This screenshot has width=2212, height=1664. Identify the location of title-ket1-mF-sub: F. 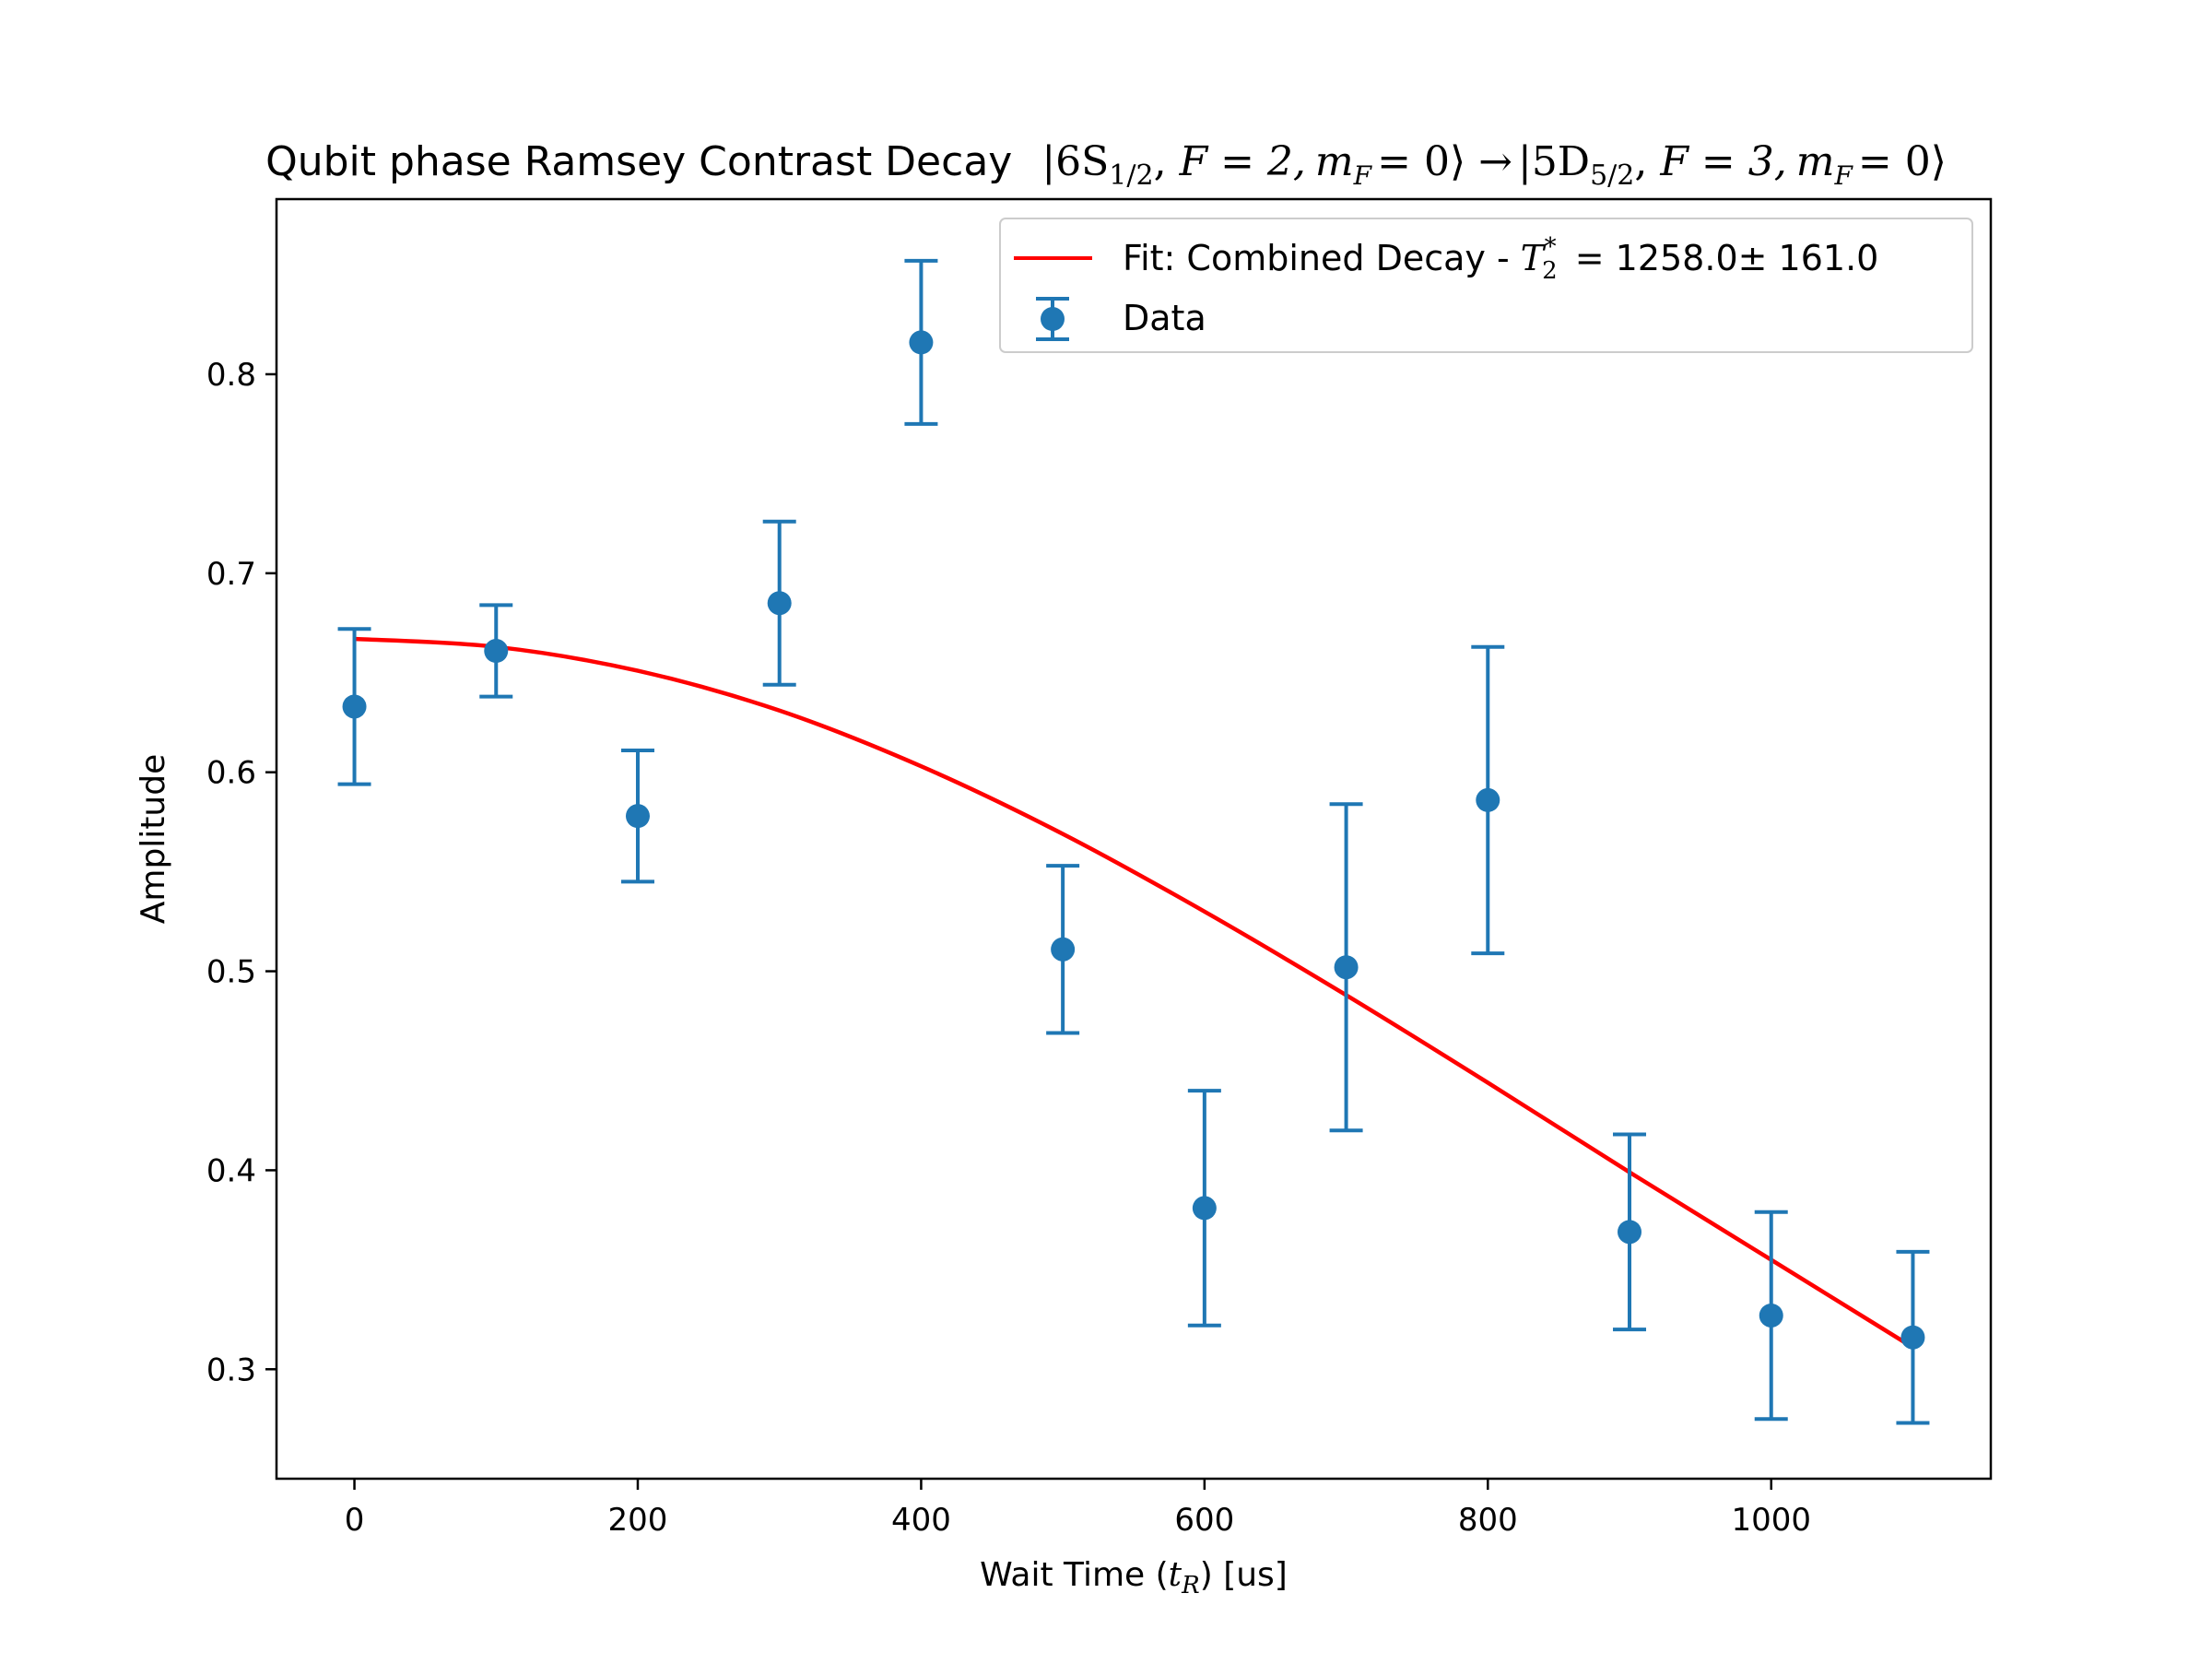
(1363, 175).